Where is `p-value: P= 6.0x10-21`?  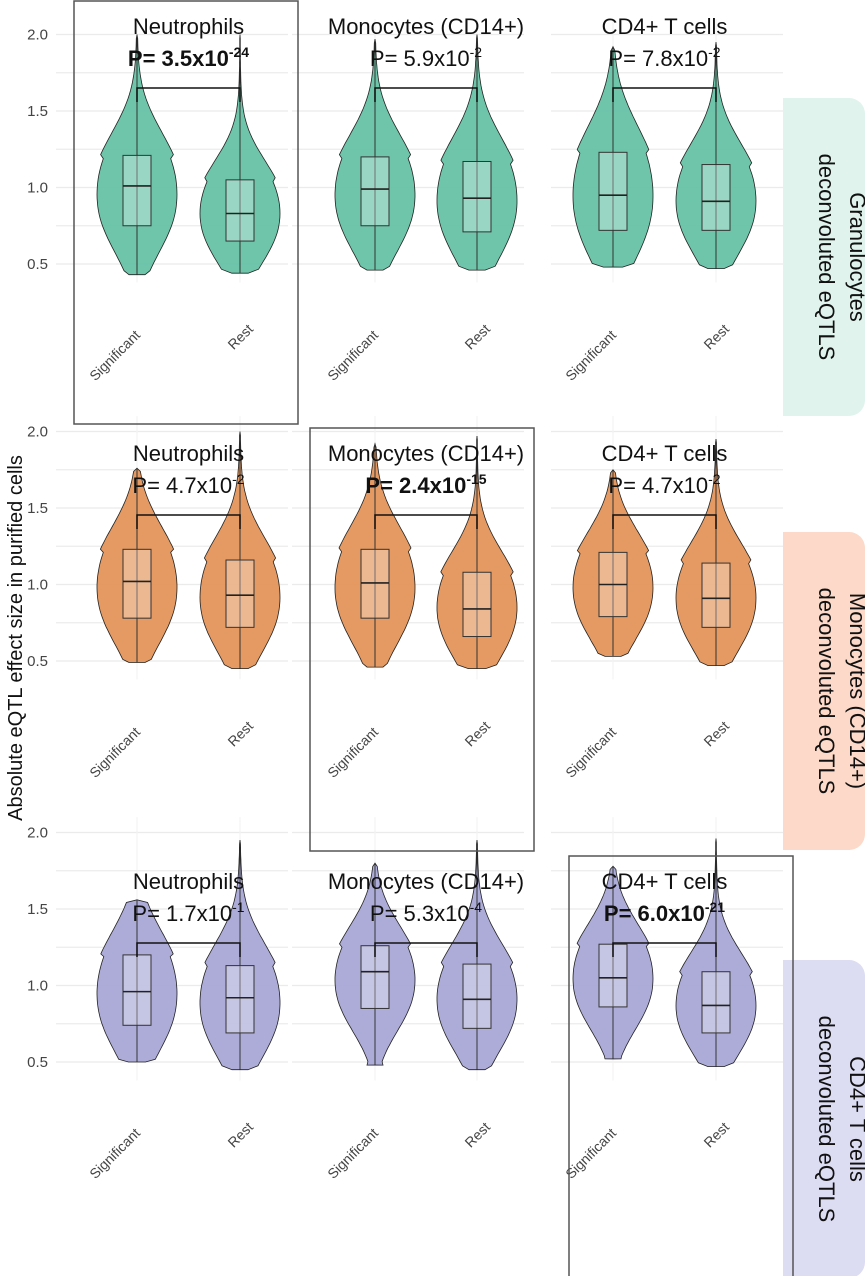
p-value: P= 6.0x10-21 is located at coordinates (664, 912).